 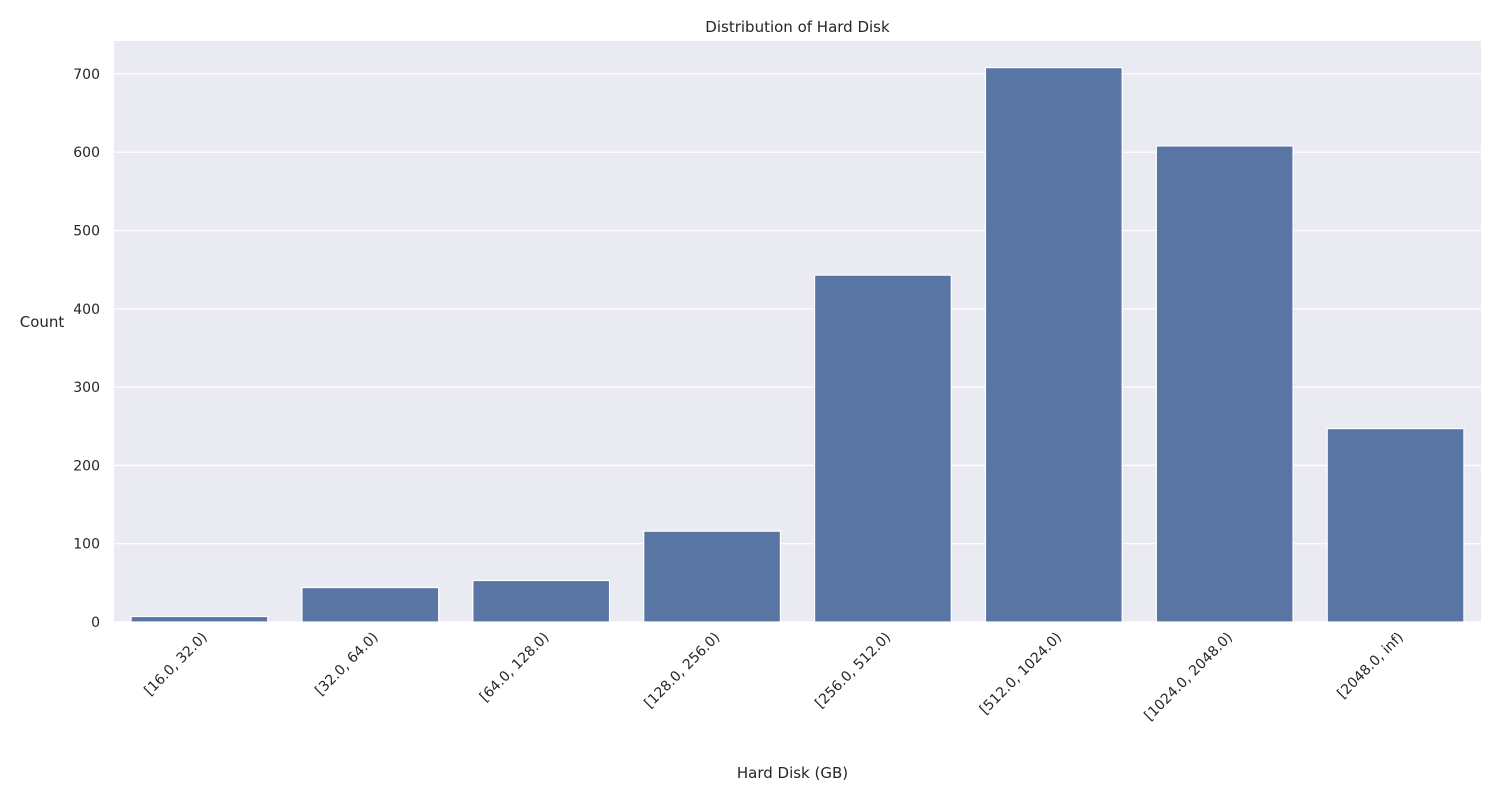 I want to click on y-tick-label: 600, so click(x=86, y=153).